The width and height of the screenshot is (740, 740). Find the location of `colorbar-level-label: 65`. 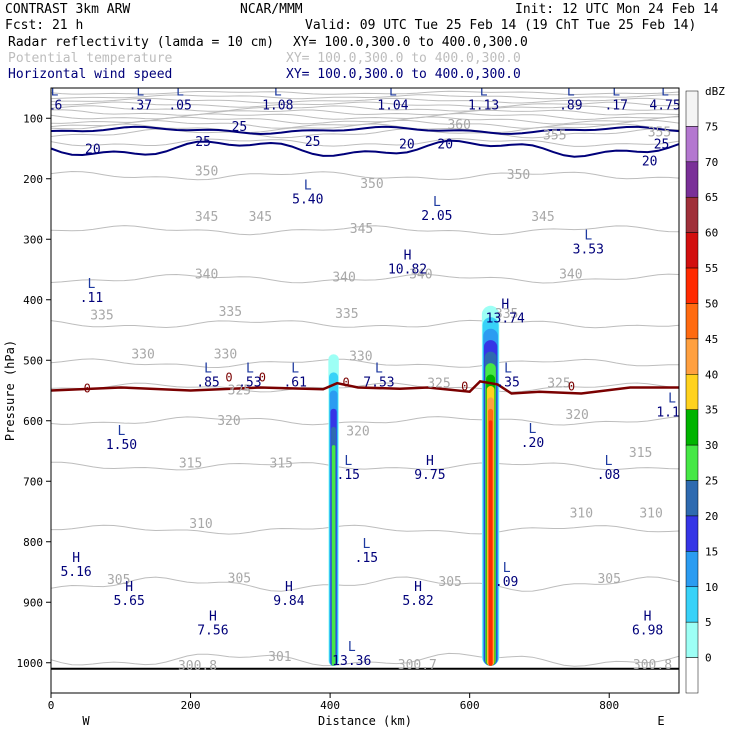

colorbar-level-label: 65 is located at coordinates (711, 197).